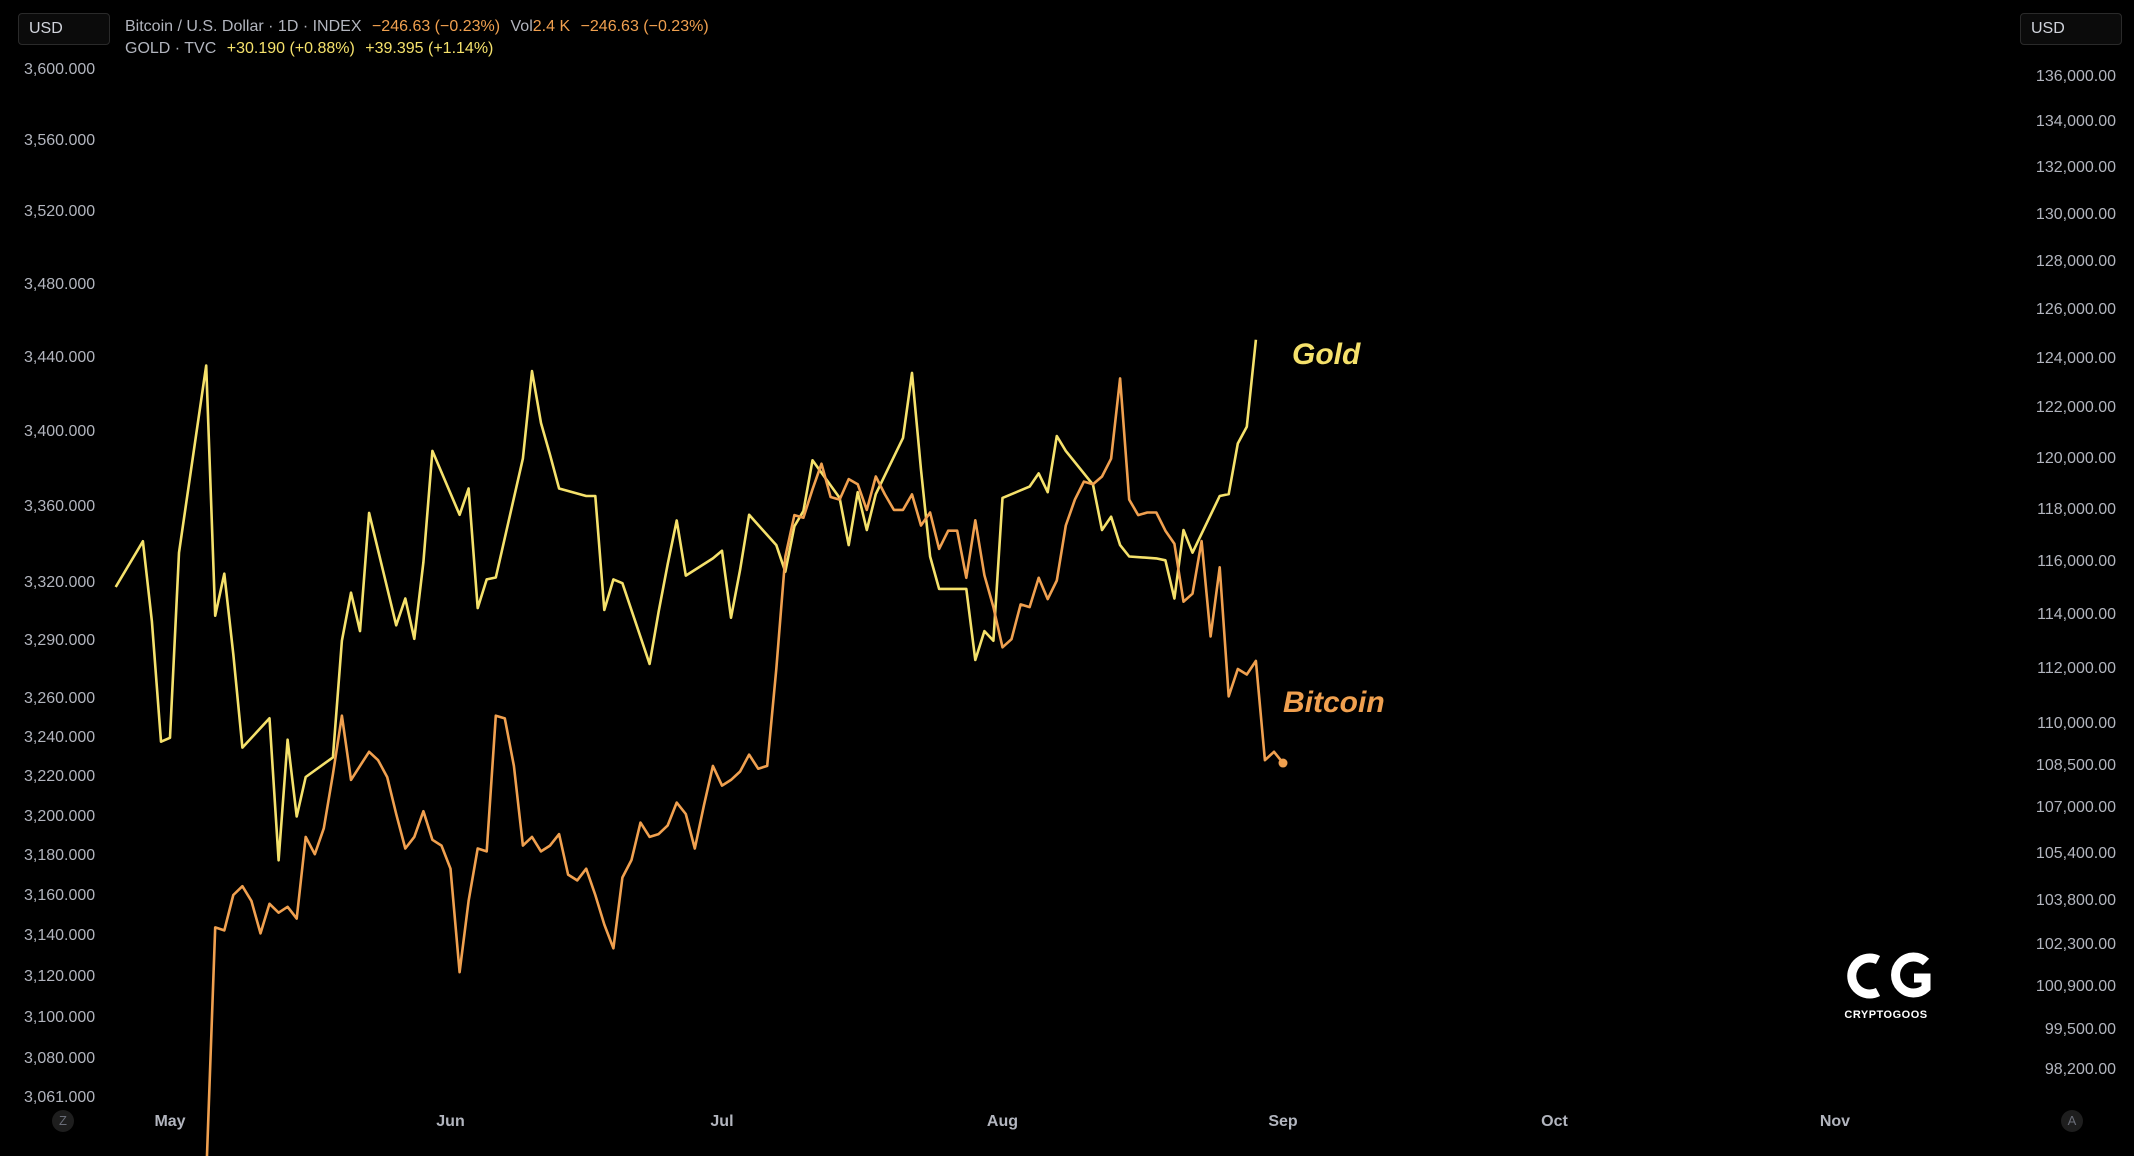  What do you see at coordinates (436, 26) in the screenshot?
I see `bitcoin-change: −246.63 (−0.23%)` at bounding box center [436, 26].